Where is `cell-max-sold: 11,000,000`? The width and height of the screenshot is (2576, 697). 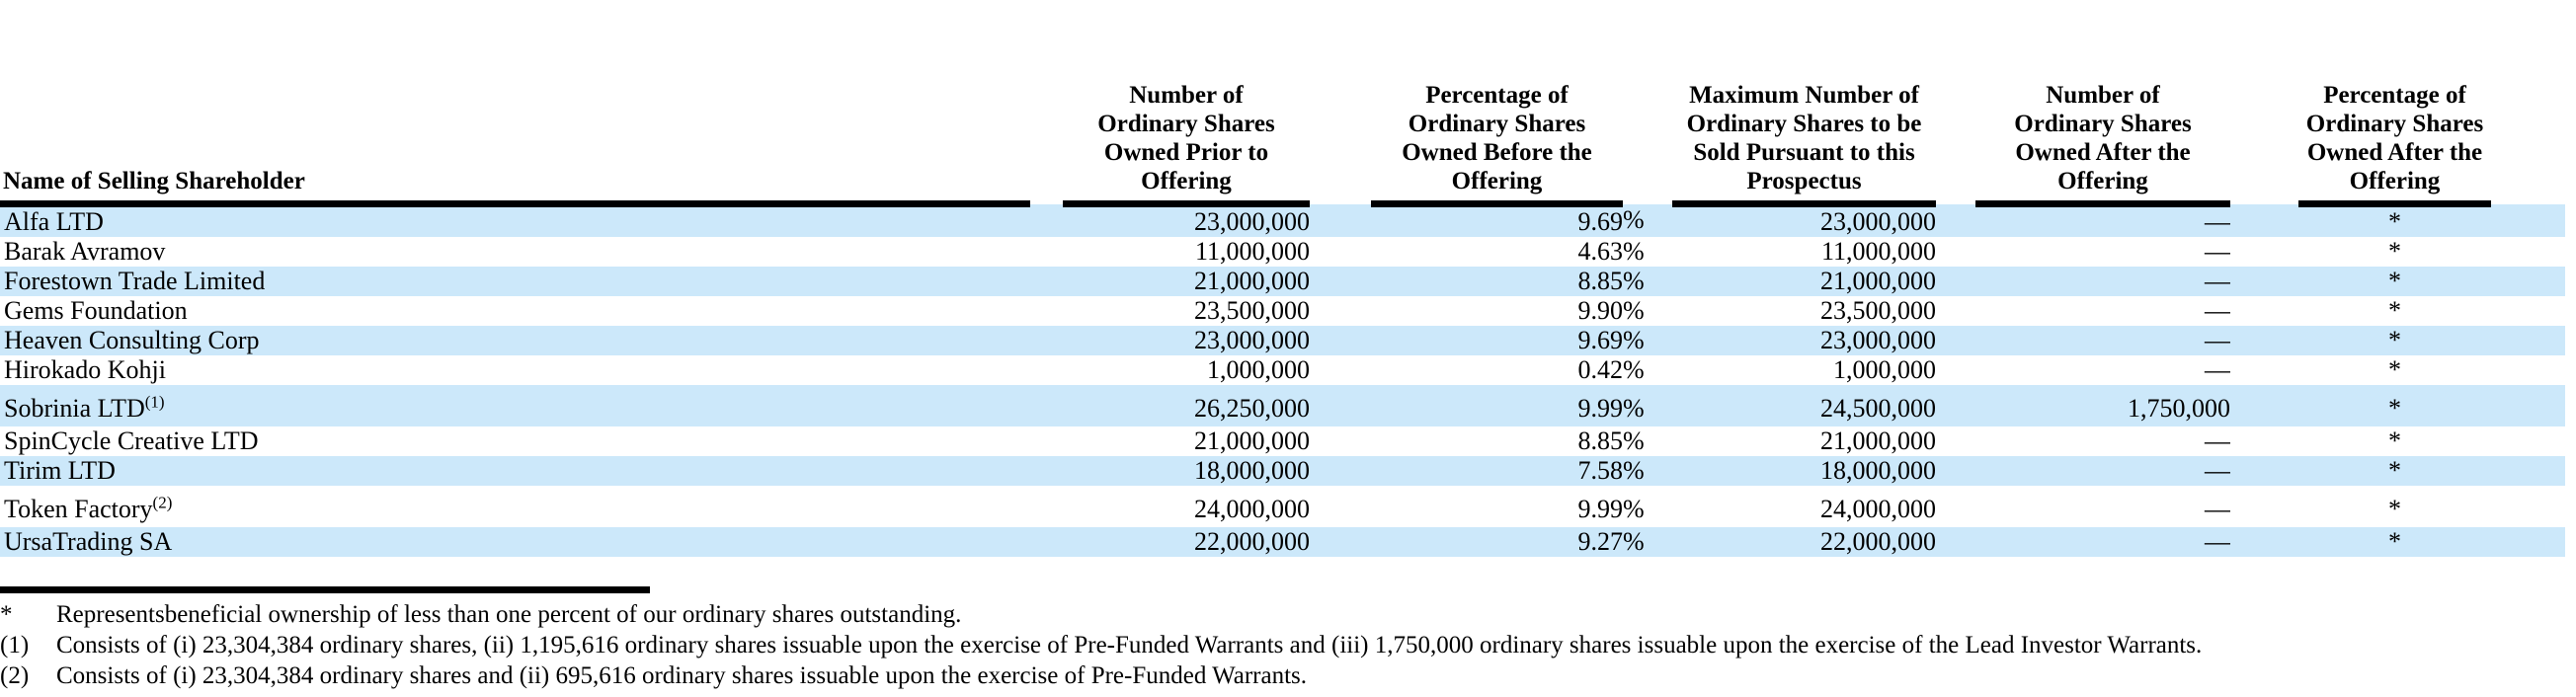 cell-max-sold: 11,000,000 is located at coordinates (1878, 252).